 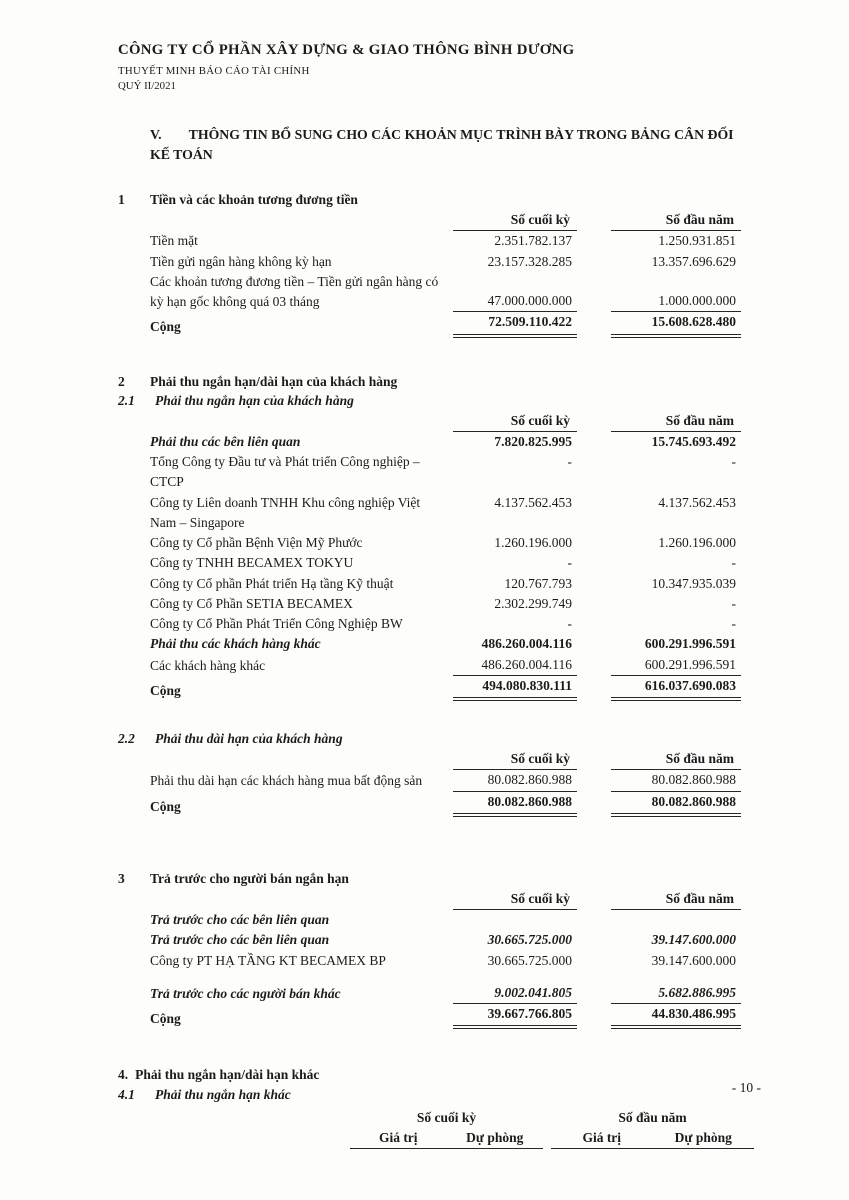 I want to click on subsection-heading-receivables-short: 2.1 Phải thu ngắn hạn của khách hàng, so click(x=440, y=401).